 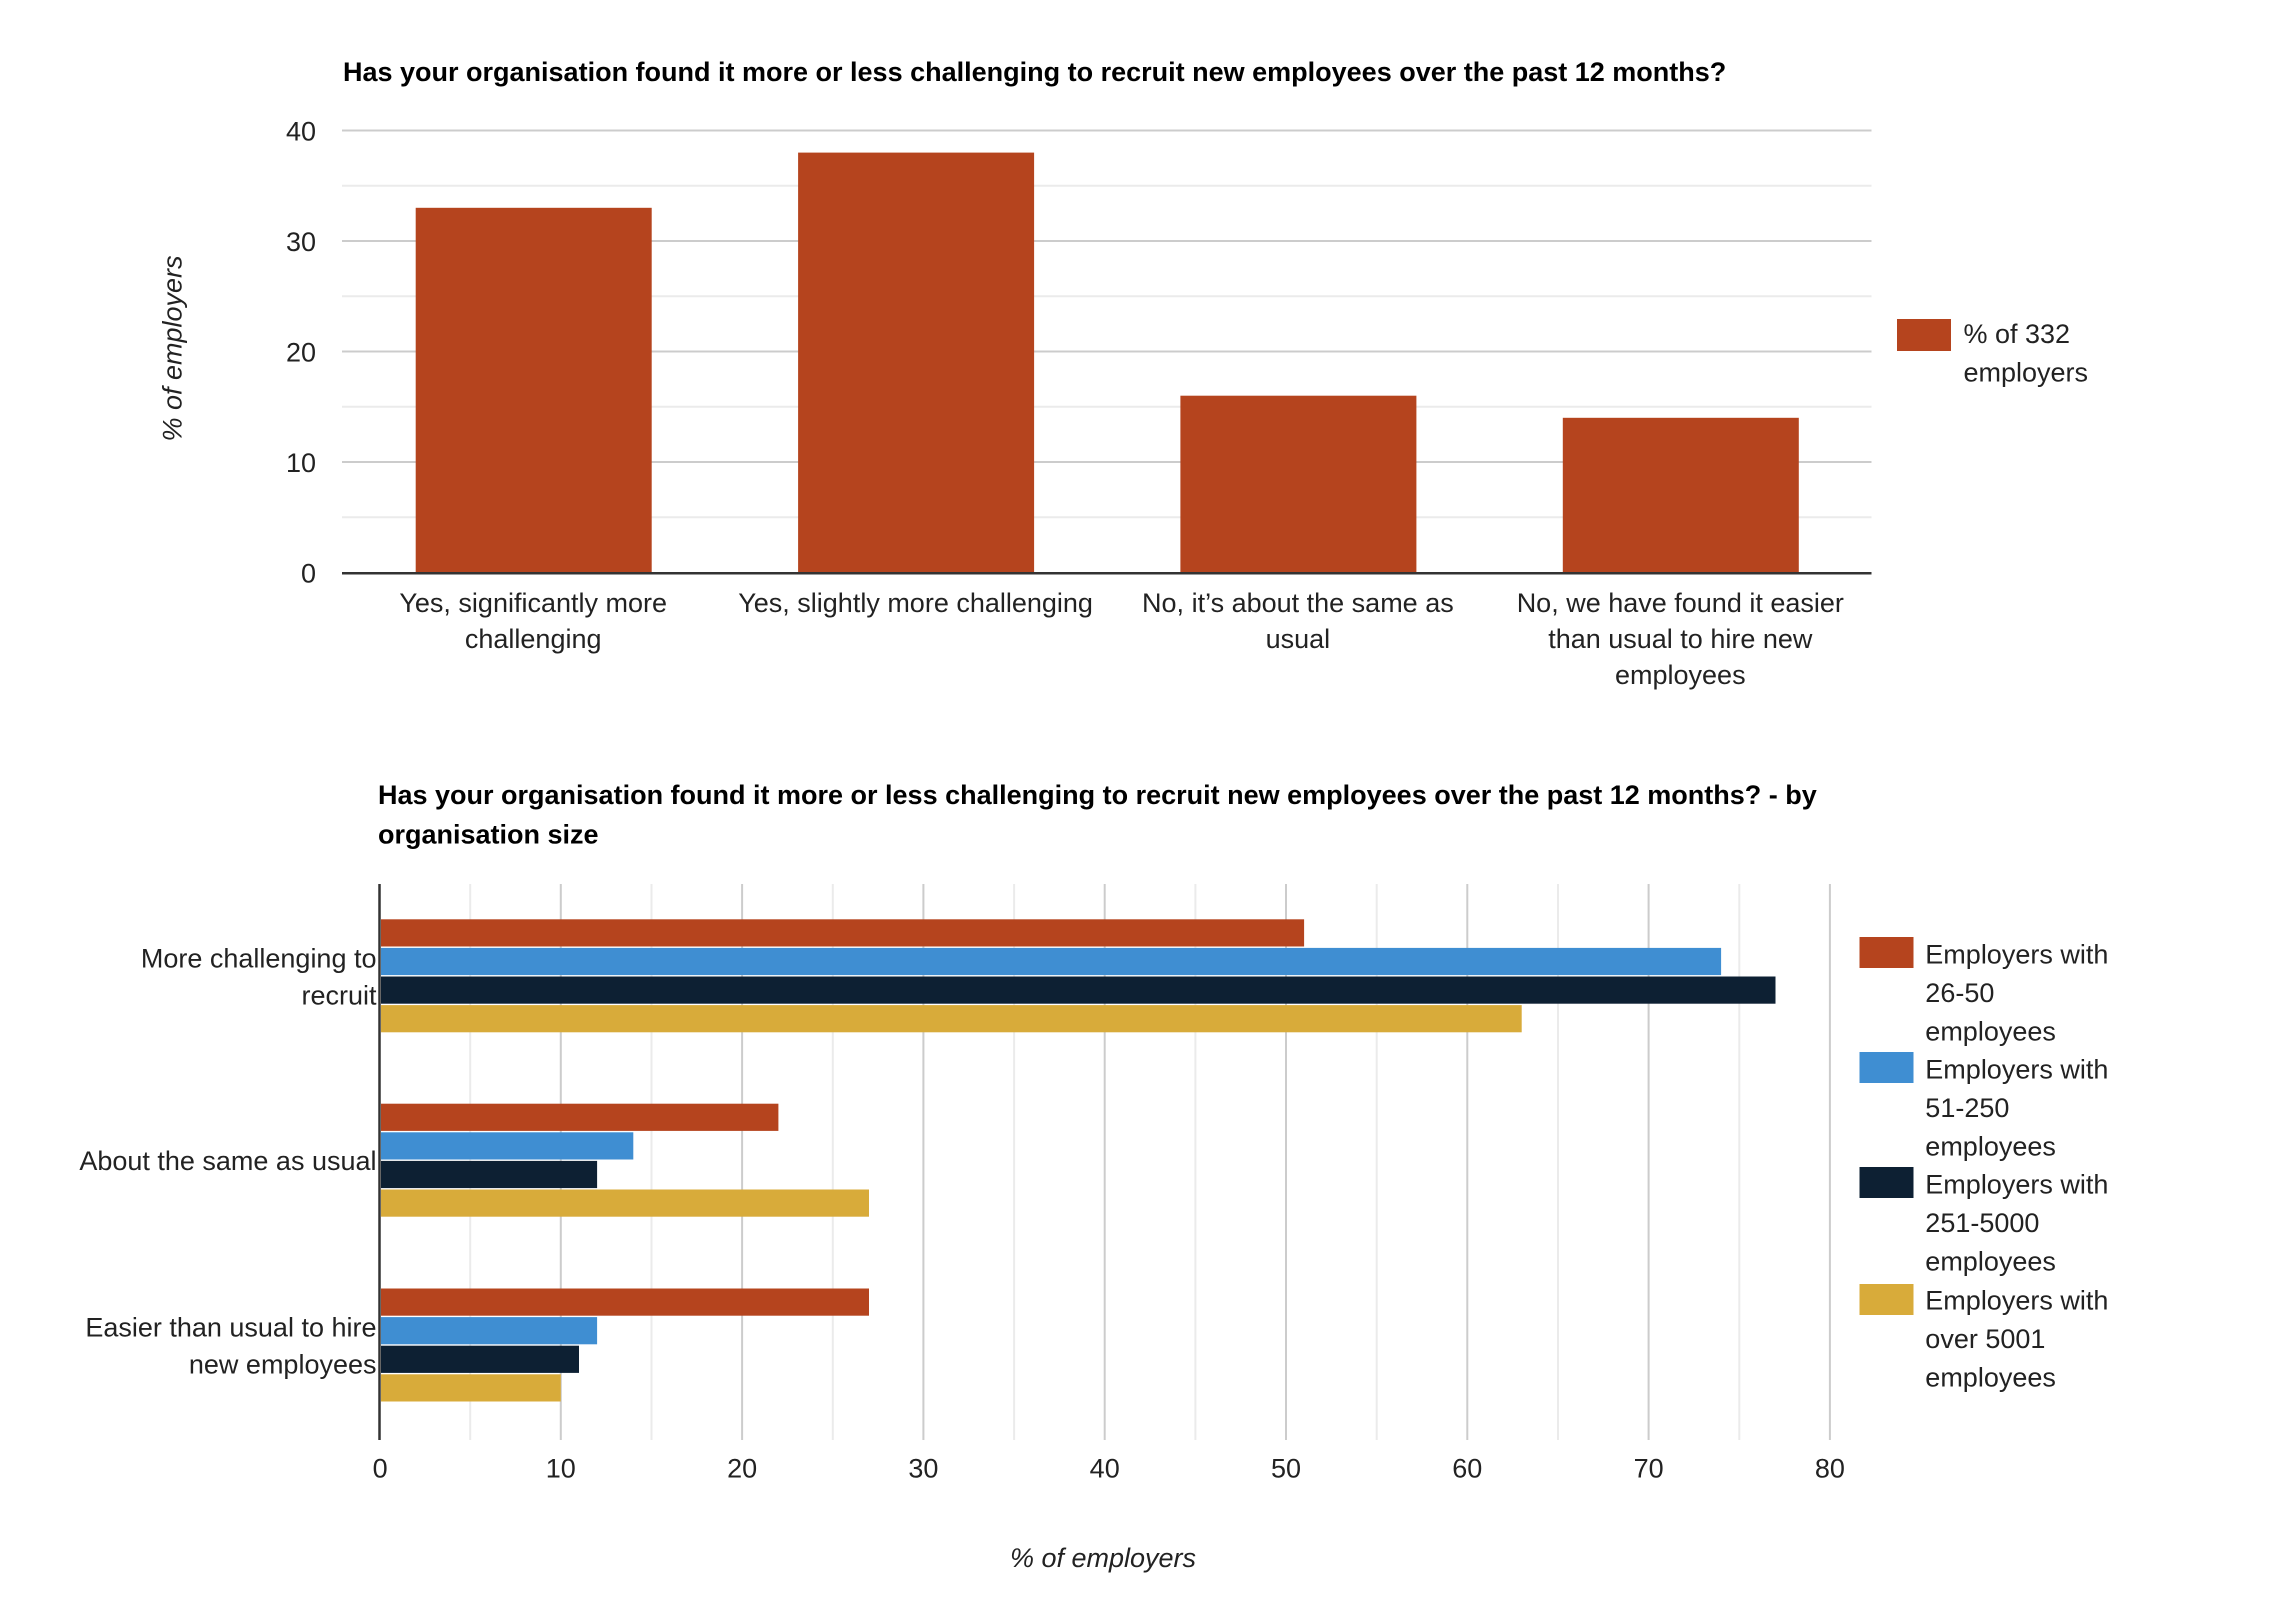 What do you see at coordinates (339, 996) in the screenshot?
I see `svg-text: recruit` at bounding box center [339, 996].